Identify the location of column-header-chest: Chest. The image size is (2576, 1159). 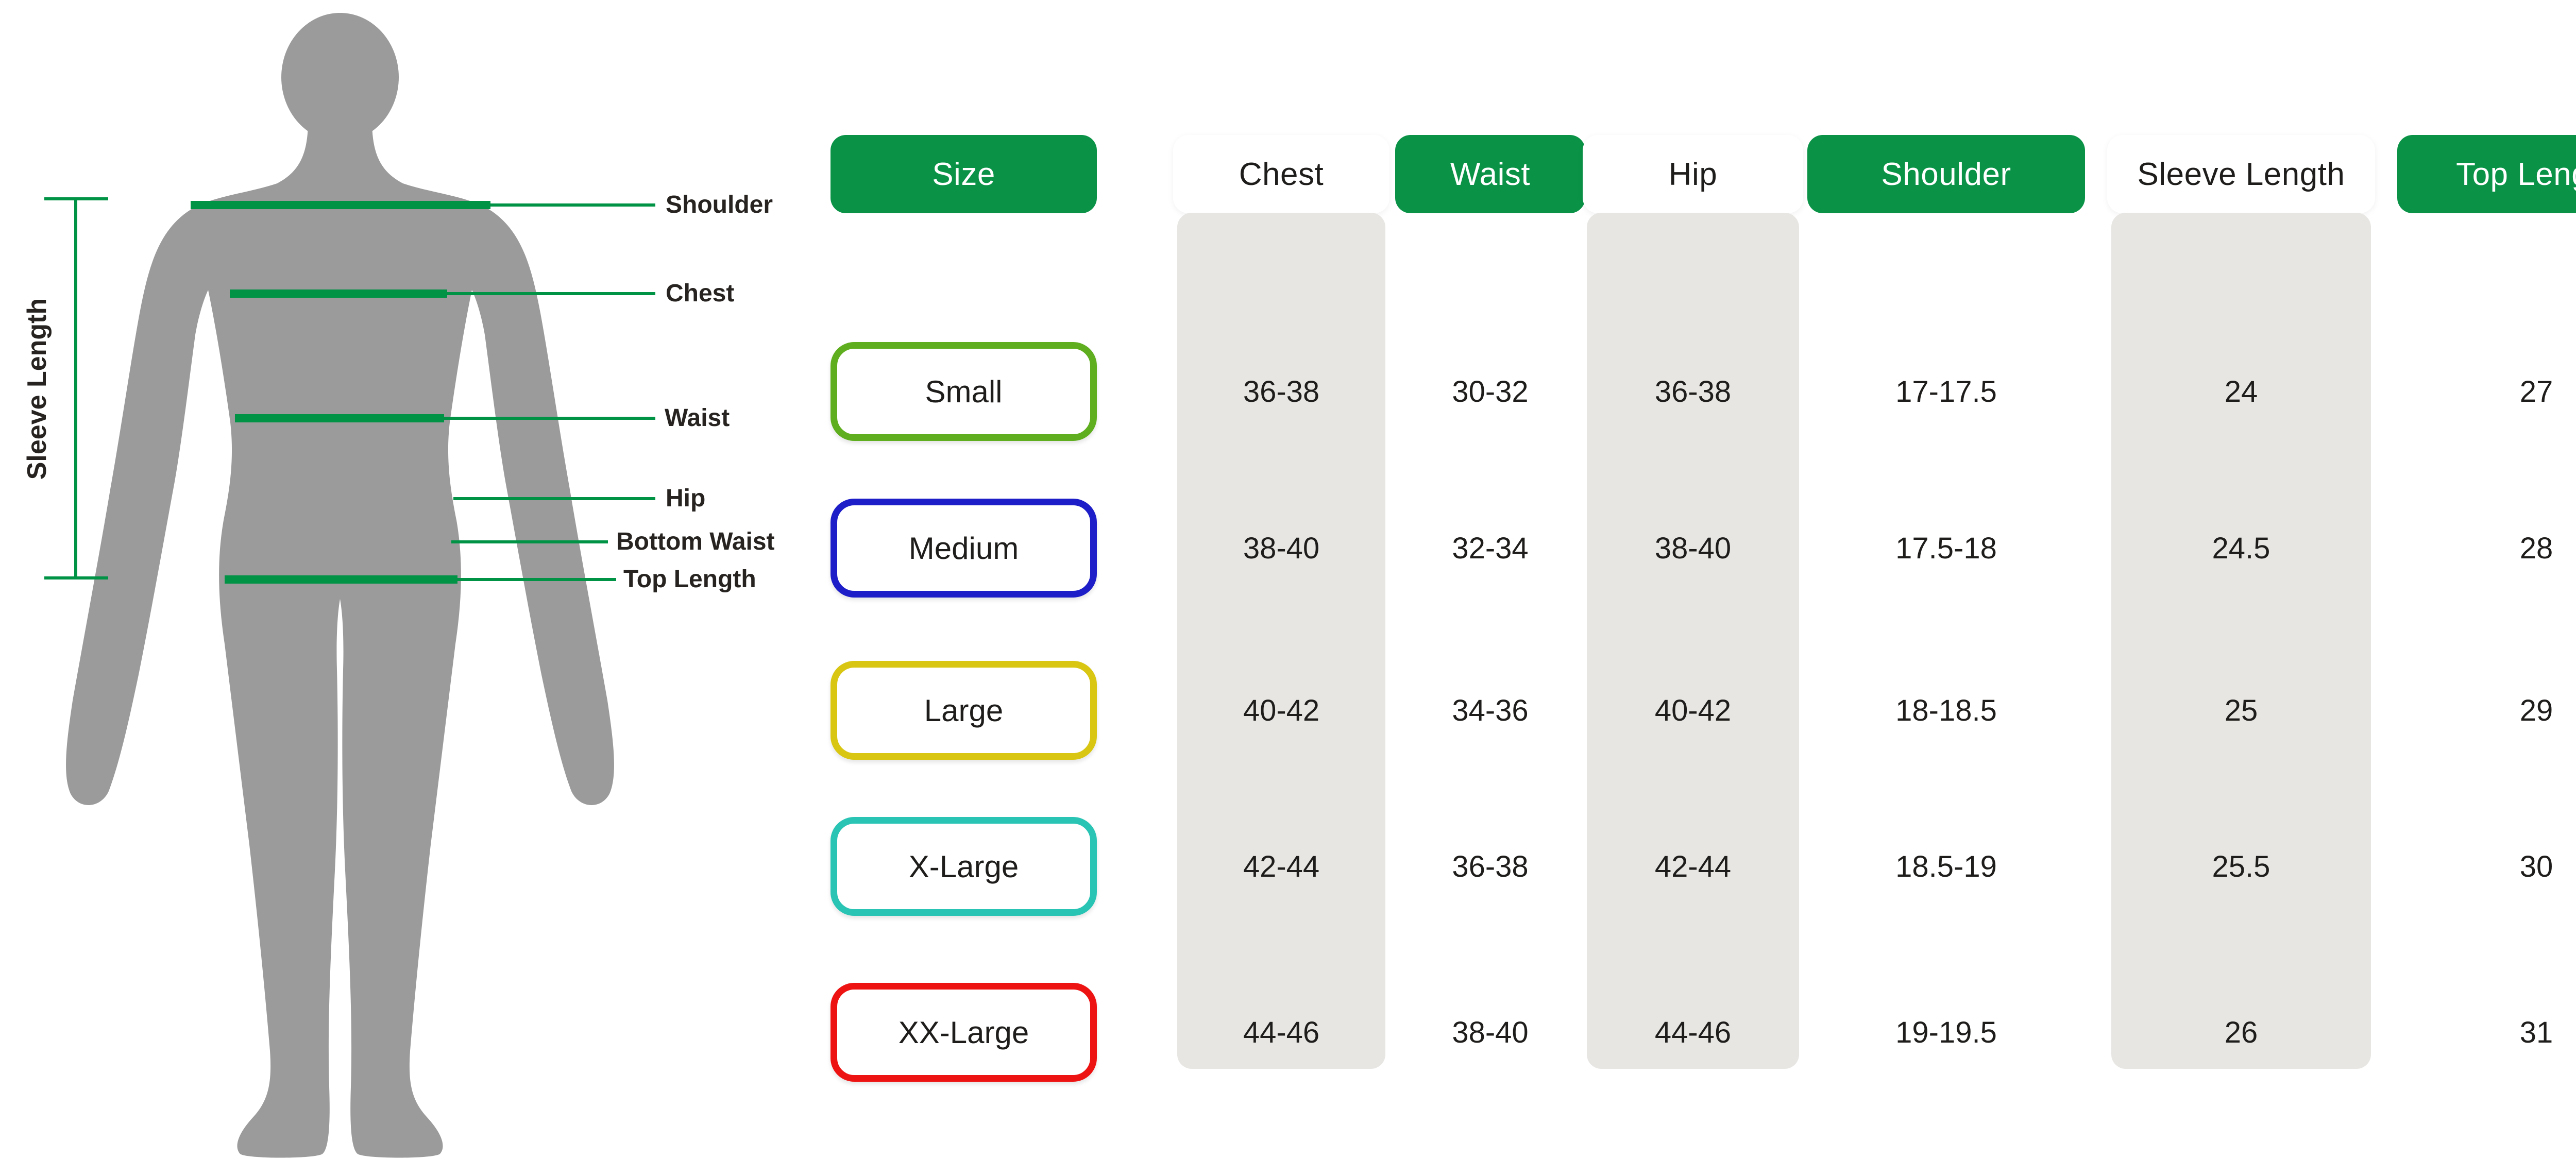
(1281, 174).